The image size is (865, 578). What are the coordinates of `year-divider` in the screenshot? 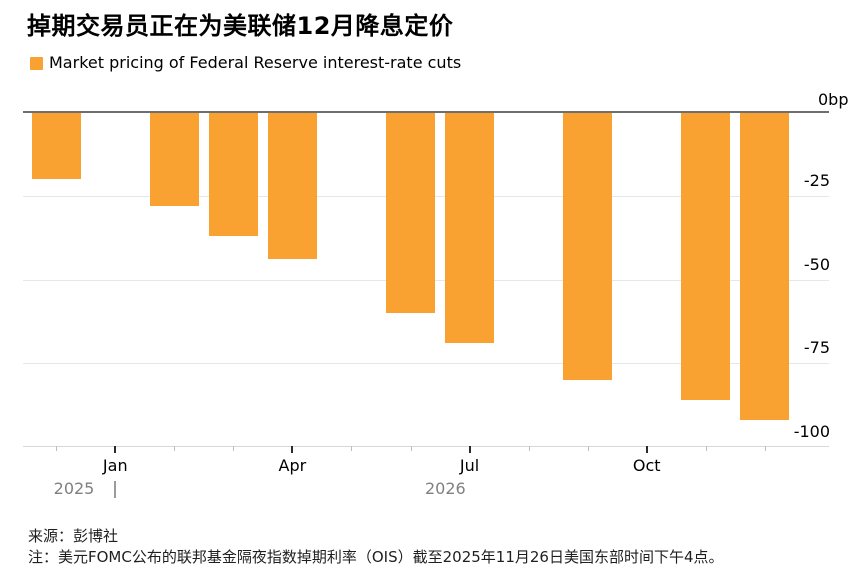 It's located at (114, 489).